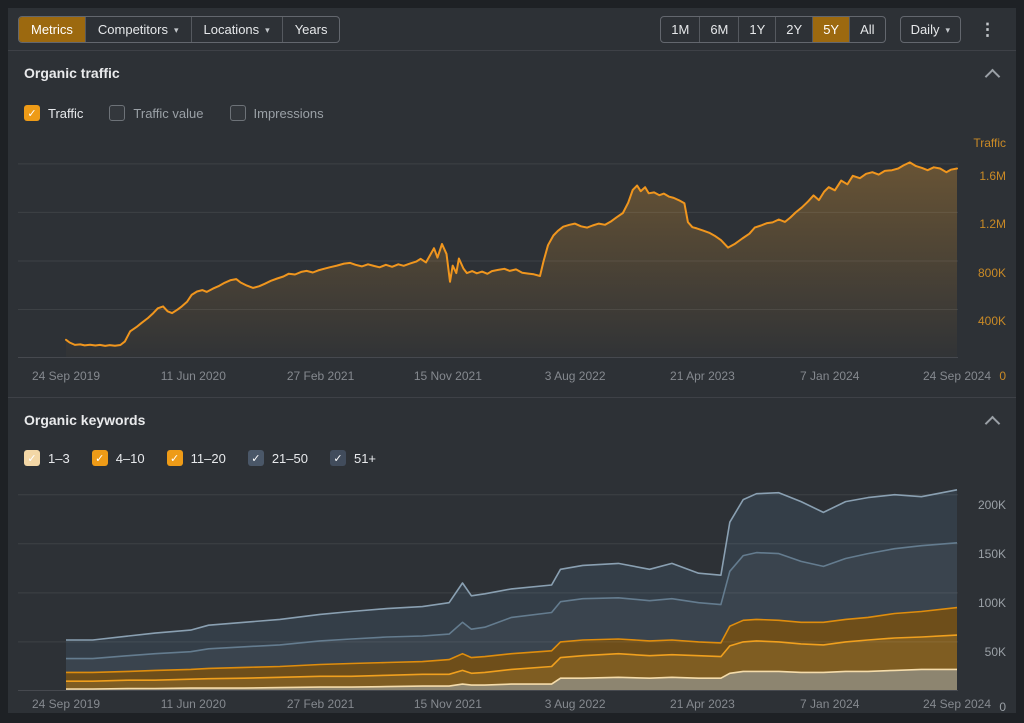 This screenshot has width=1024, height=723. I want to click on y-tick-label: 50K, so click(995, 651).